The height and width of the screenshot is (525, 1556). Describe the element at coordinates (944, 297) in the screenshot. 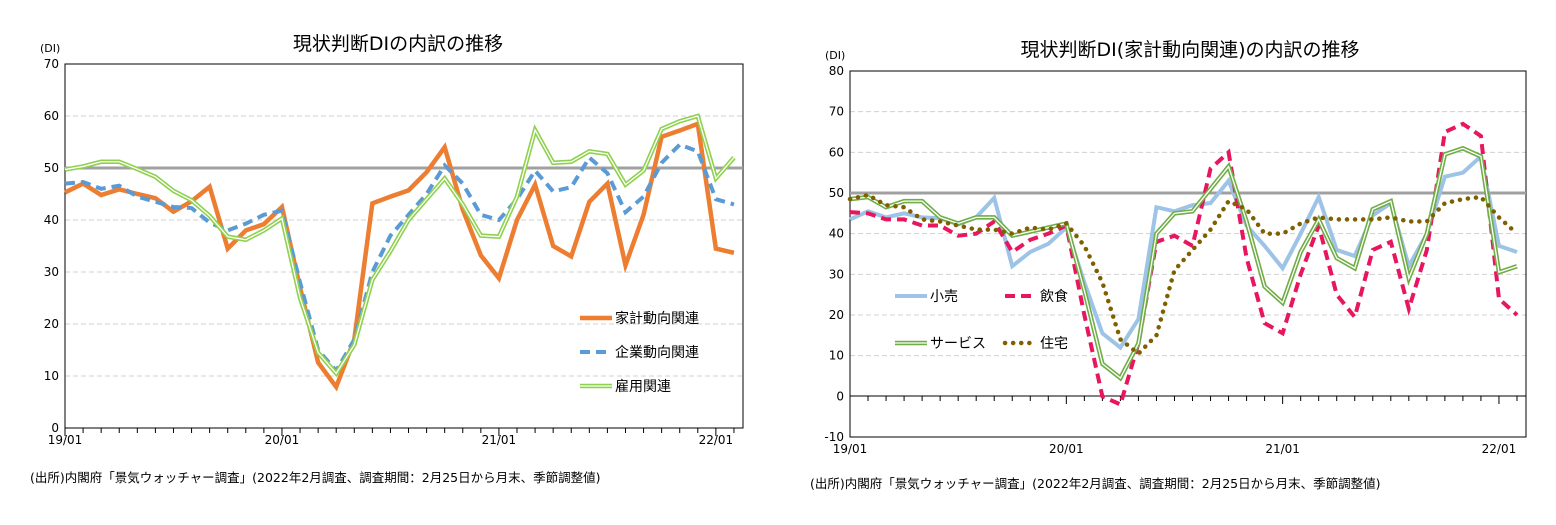

I see `legend-label: 小売` at that location.